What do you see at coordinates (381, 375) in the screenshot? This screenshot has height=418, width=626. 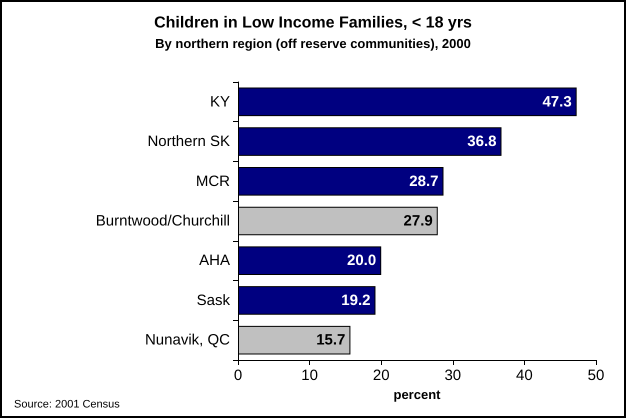 I see `x-tick-label: 20` at bounding box center [381, 375].